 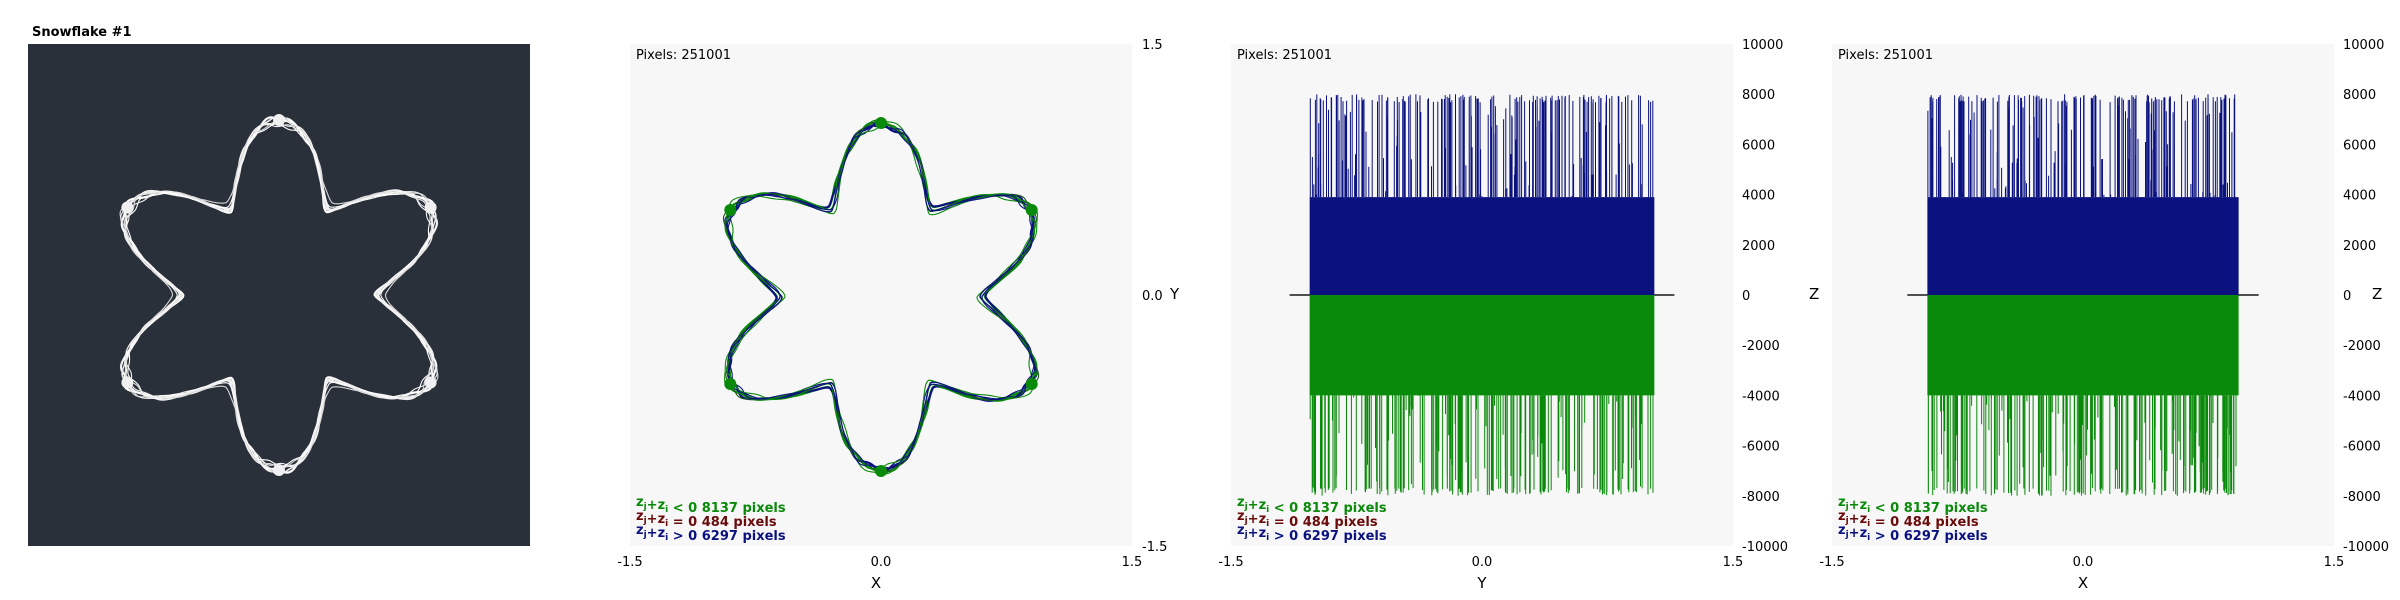 I want to click on xz-x-tick: 0.0, so click(x=2083, y=562).